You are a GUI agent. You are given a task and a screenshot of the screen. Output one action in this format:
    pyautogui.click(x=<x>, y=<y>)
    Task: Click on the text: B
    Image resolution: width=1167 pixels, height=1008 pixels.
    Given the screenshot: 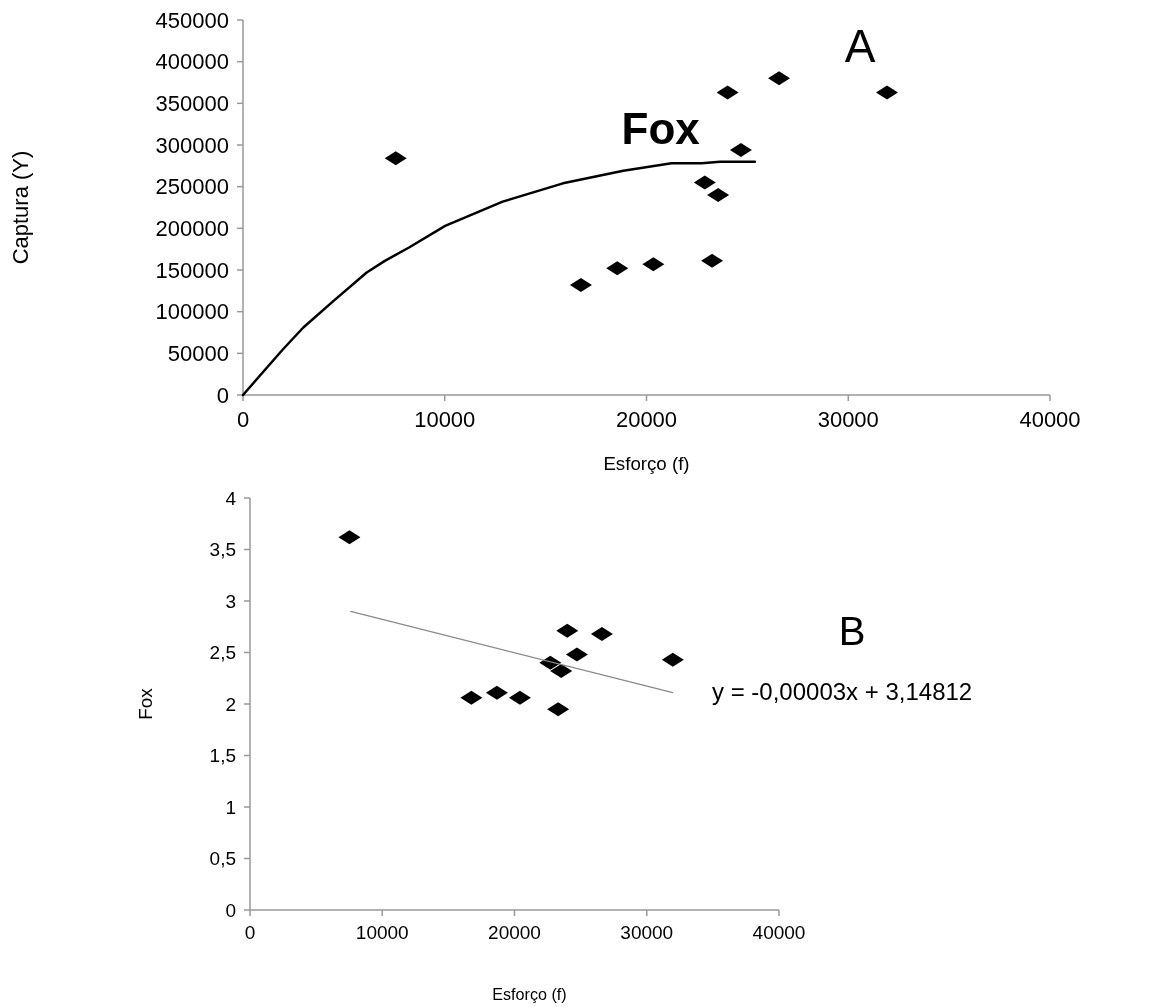 What is the action you would take?
    pyautogui.click(x=852, y=631)
    